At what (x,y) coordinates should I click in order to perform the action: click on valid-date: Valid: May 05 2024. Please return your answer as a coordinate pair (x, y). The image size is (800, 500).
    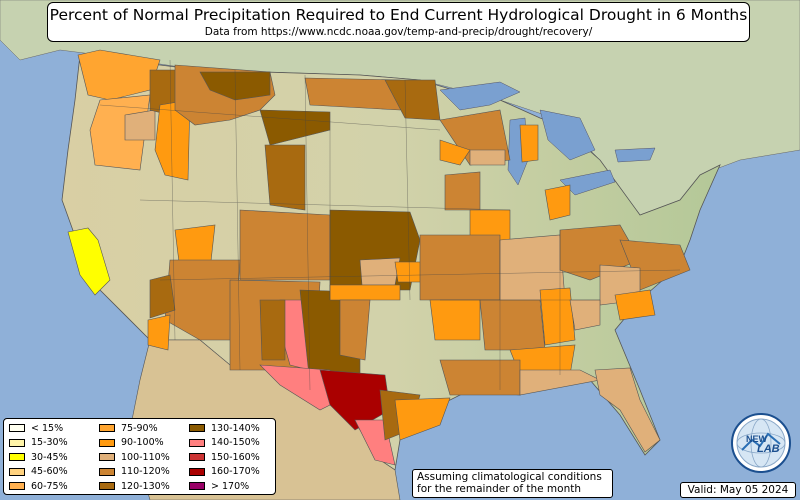
    Looking at the image, I should click on (738, 490).